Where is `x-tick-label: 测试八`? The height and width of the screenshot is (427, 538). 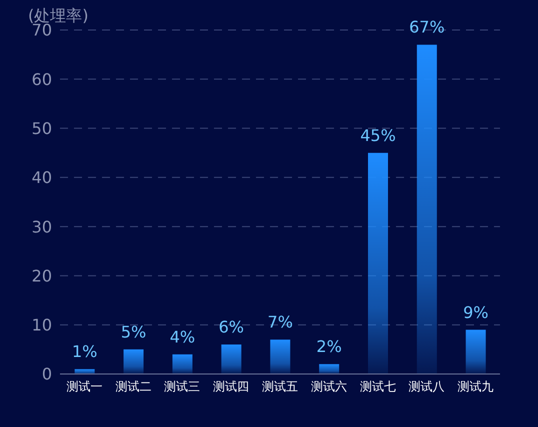
x-tick-label: 测试八 is located at coordinates (426, 387).